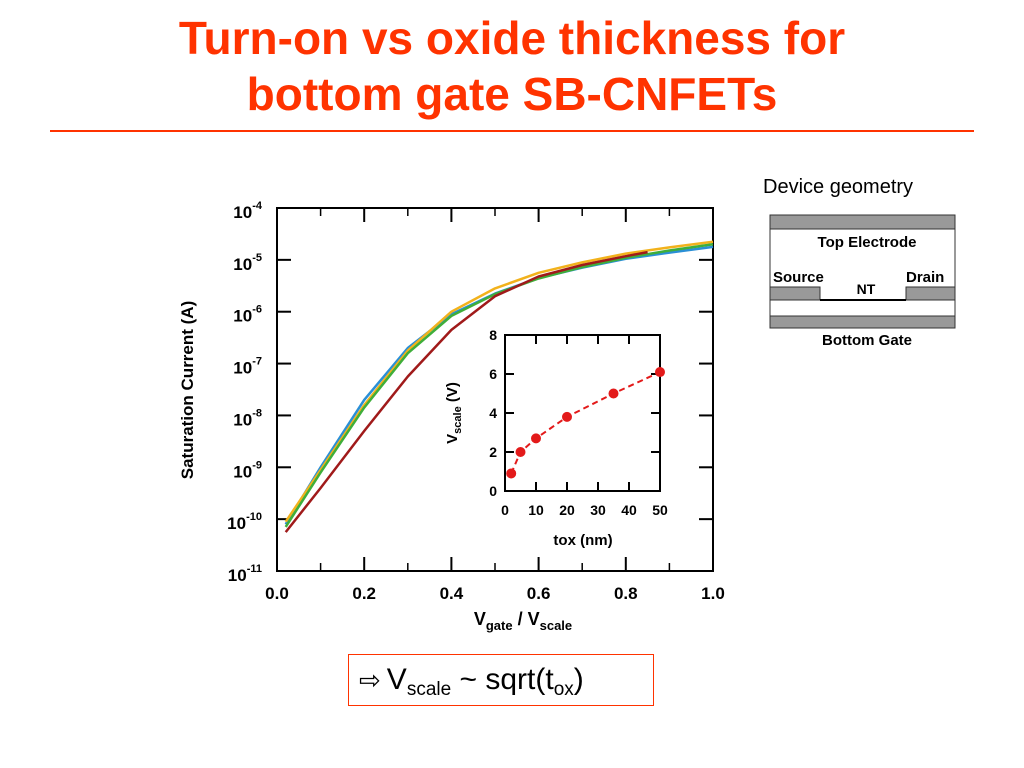 The image size is (1024, 768). I want to click on inset-x-tick-label: 40, so click(629, 510).